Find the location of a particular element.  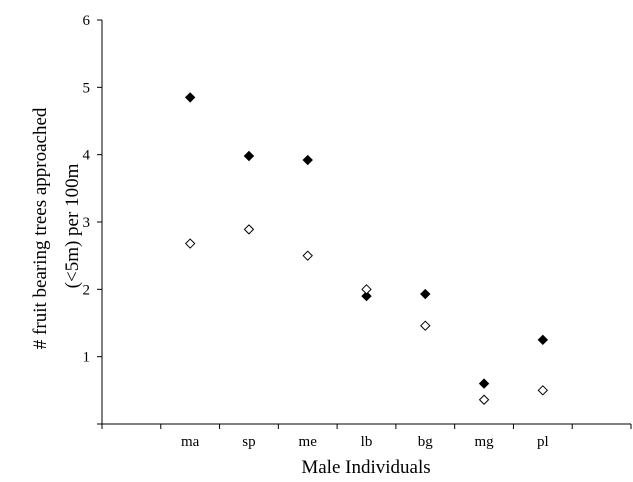

filled-diamond-point-mg is located at coordinates (484, 383).